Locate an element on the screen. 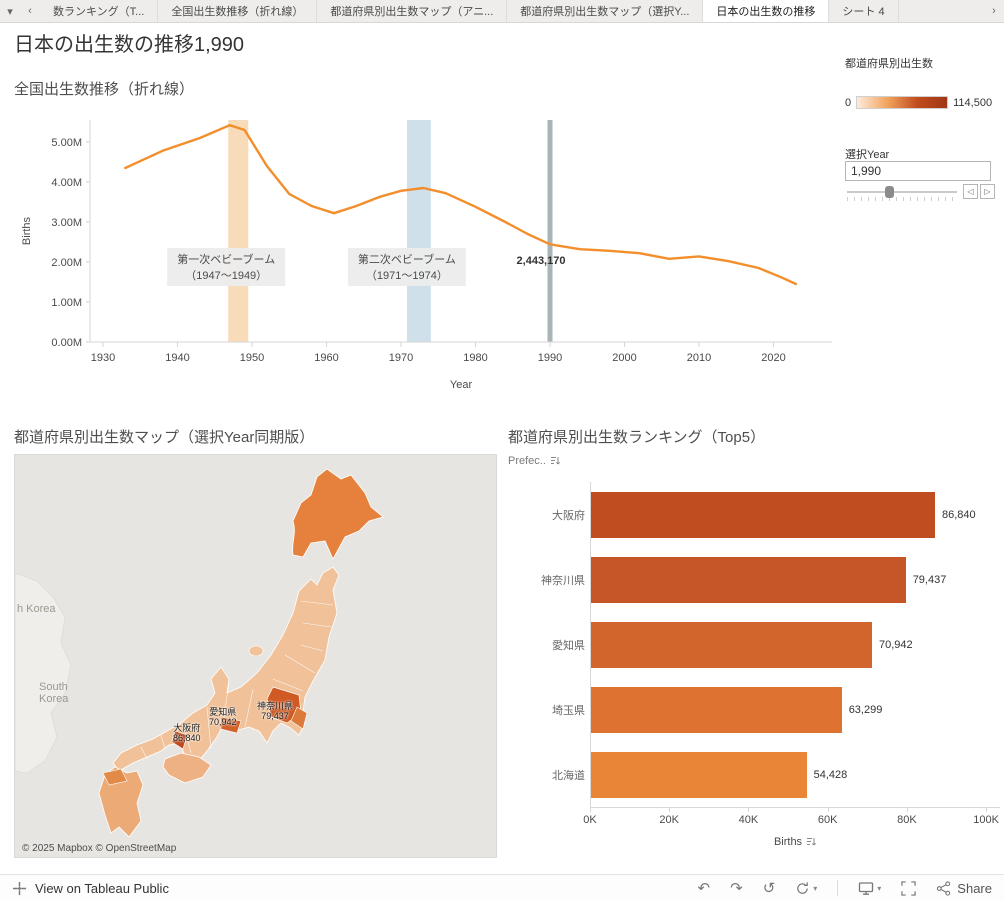  map-prefecture-shape-chiba is located at coordinates (299, 718).